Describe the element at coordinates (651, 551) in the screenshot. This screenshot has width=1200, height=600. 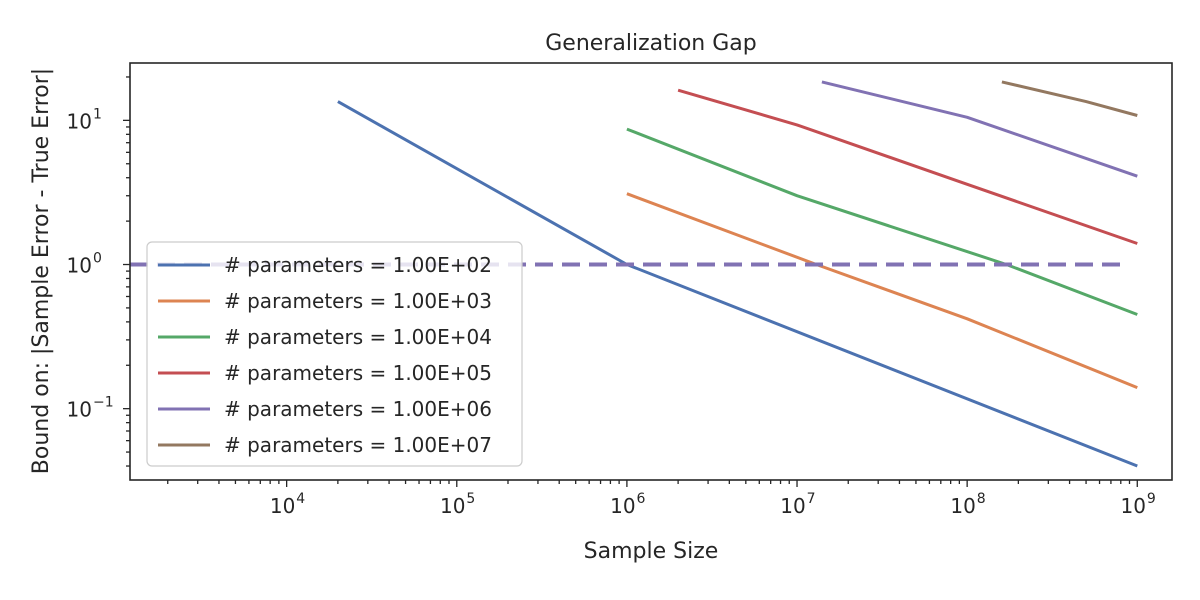
I see `x-axis-label: Sample Size` at that location.